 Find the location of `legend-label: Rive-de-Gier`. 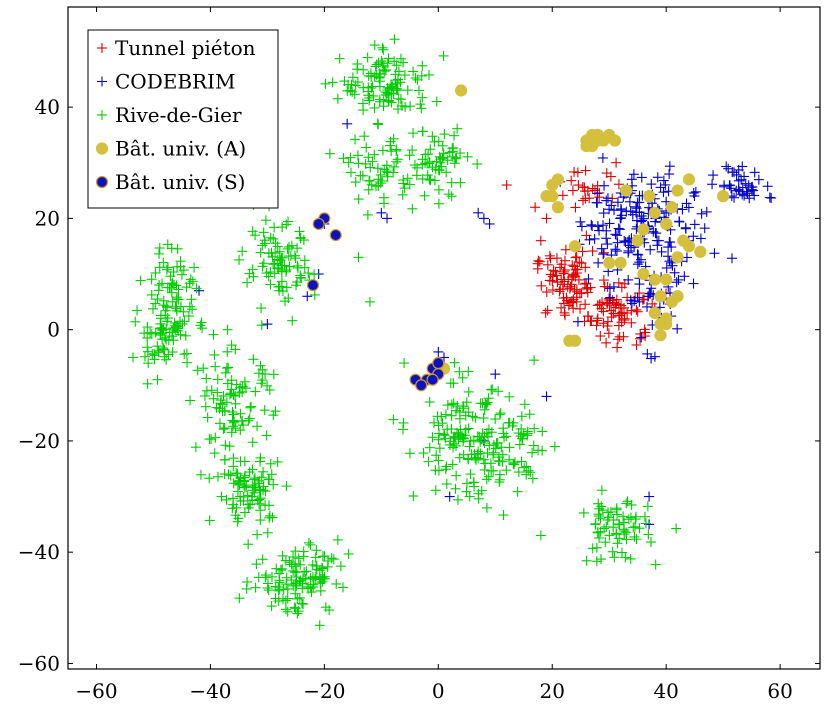

legend-label: Rive-de-Gier is located at coordinates (178, 115).